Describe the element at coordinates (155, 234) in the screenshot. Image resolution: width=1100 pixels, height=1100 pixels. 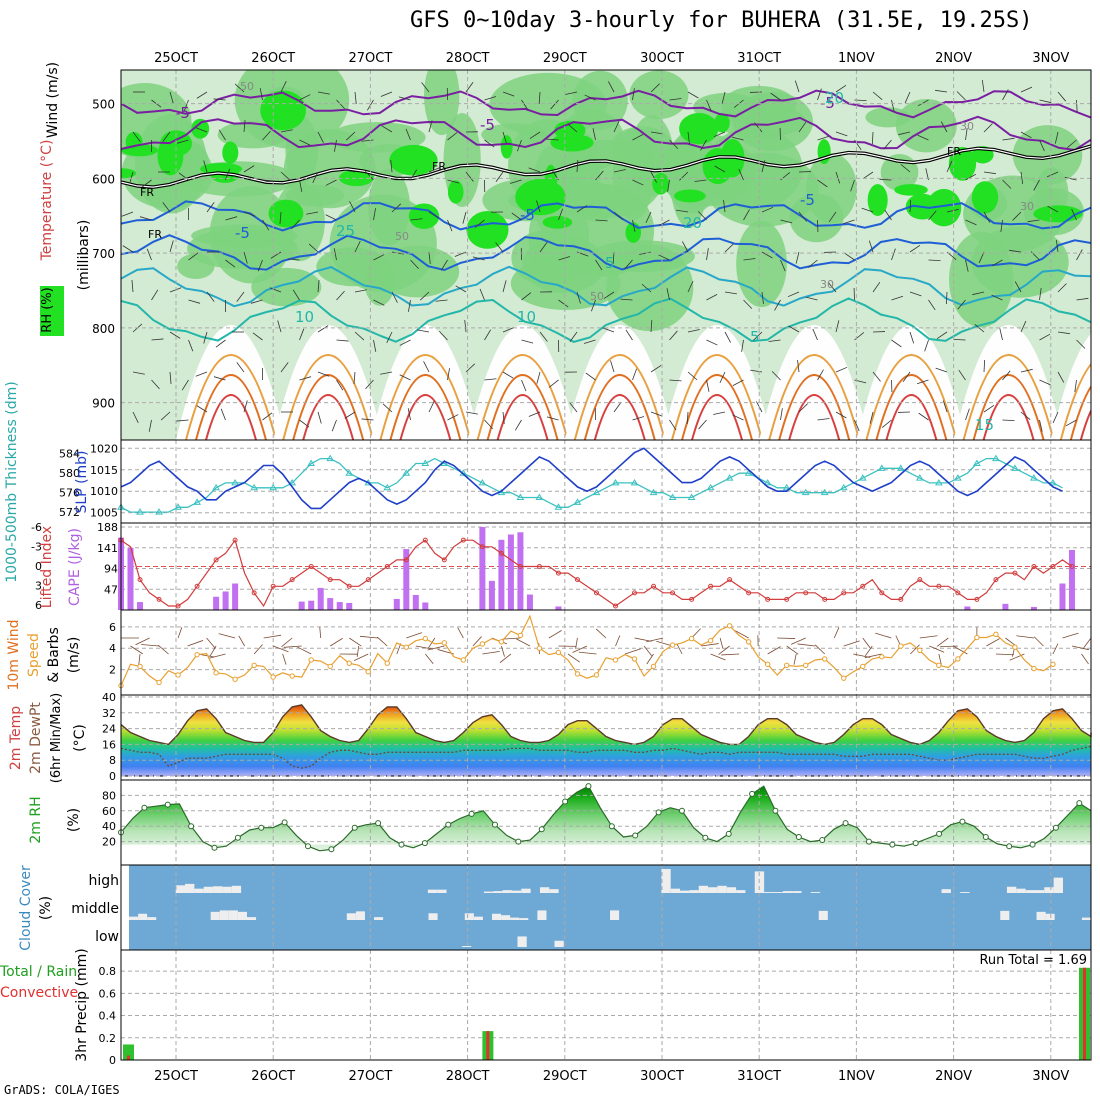
I see `contour-label: FR` at that location.